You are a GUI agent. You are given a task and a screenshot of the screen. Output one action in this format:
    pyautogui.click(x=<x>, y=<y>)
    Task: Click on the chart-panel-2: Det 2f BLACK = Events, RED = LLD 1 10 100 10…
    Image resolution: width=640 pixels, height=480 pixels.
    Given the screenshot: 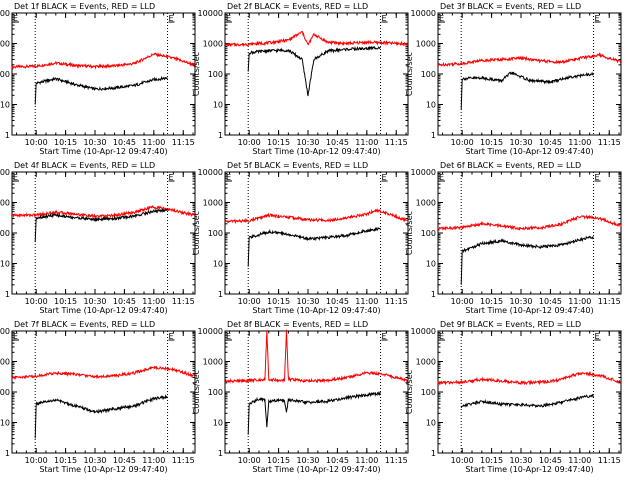 What is the action you would take?
    pyautogui.click(x=300, y=79)
    